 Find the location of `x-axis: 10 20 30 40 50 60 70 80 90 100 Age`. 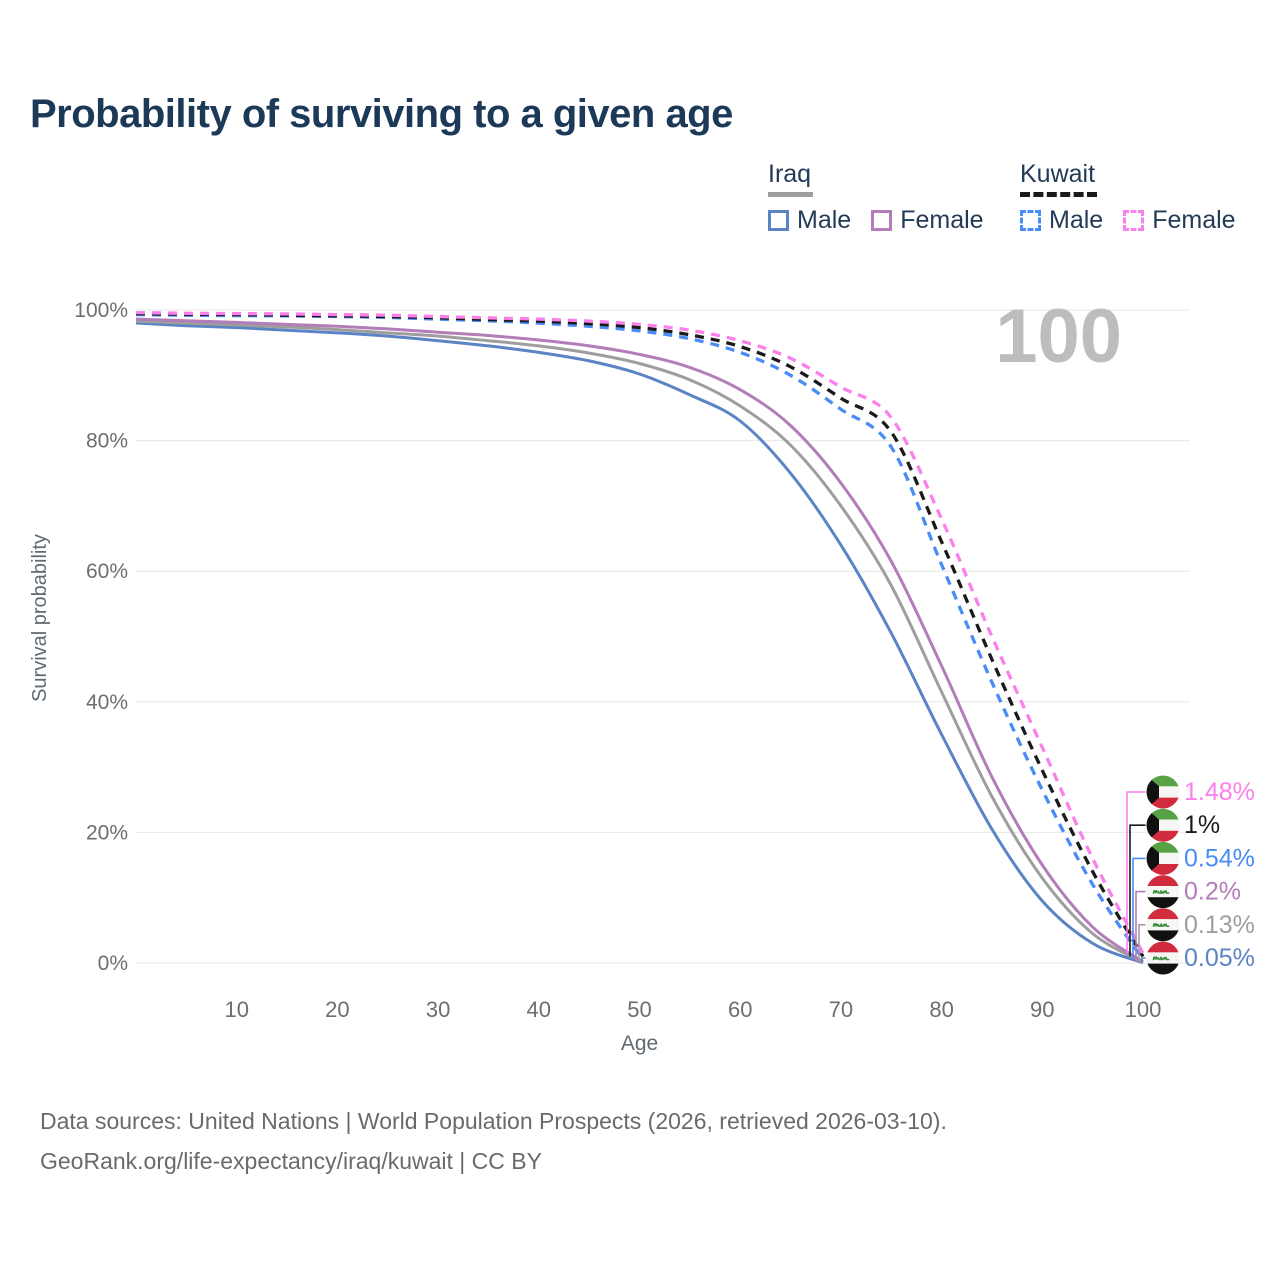

x-axis: 10 20 30 40 50 60 70 80 90 100 Age is located at coordinates (692, 1026).